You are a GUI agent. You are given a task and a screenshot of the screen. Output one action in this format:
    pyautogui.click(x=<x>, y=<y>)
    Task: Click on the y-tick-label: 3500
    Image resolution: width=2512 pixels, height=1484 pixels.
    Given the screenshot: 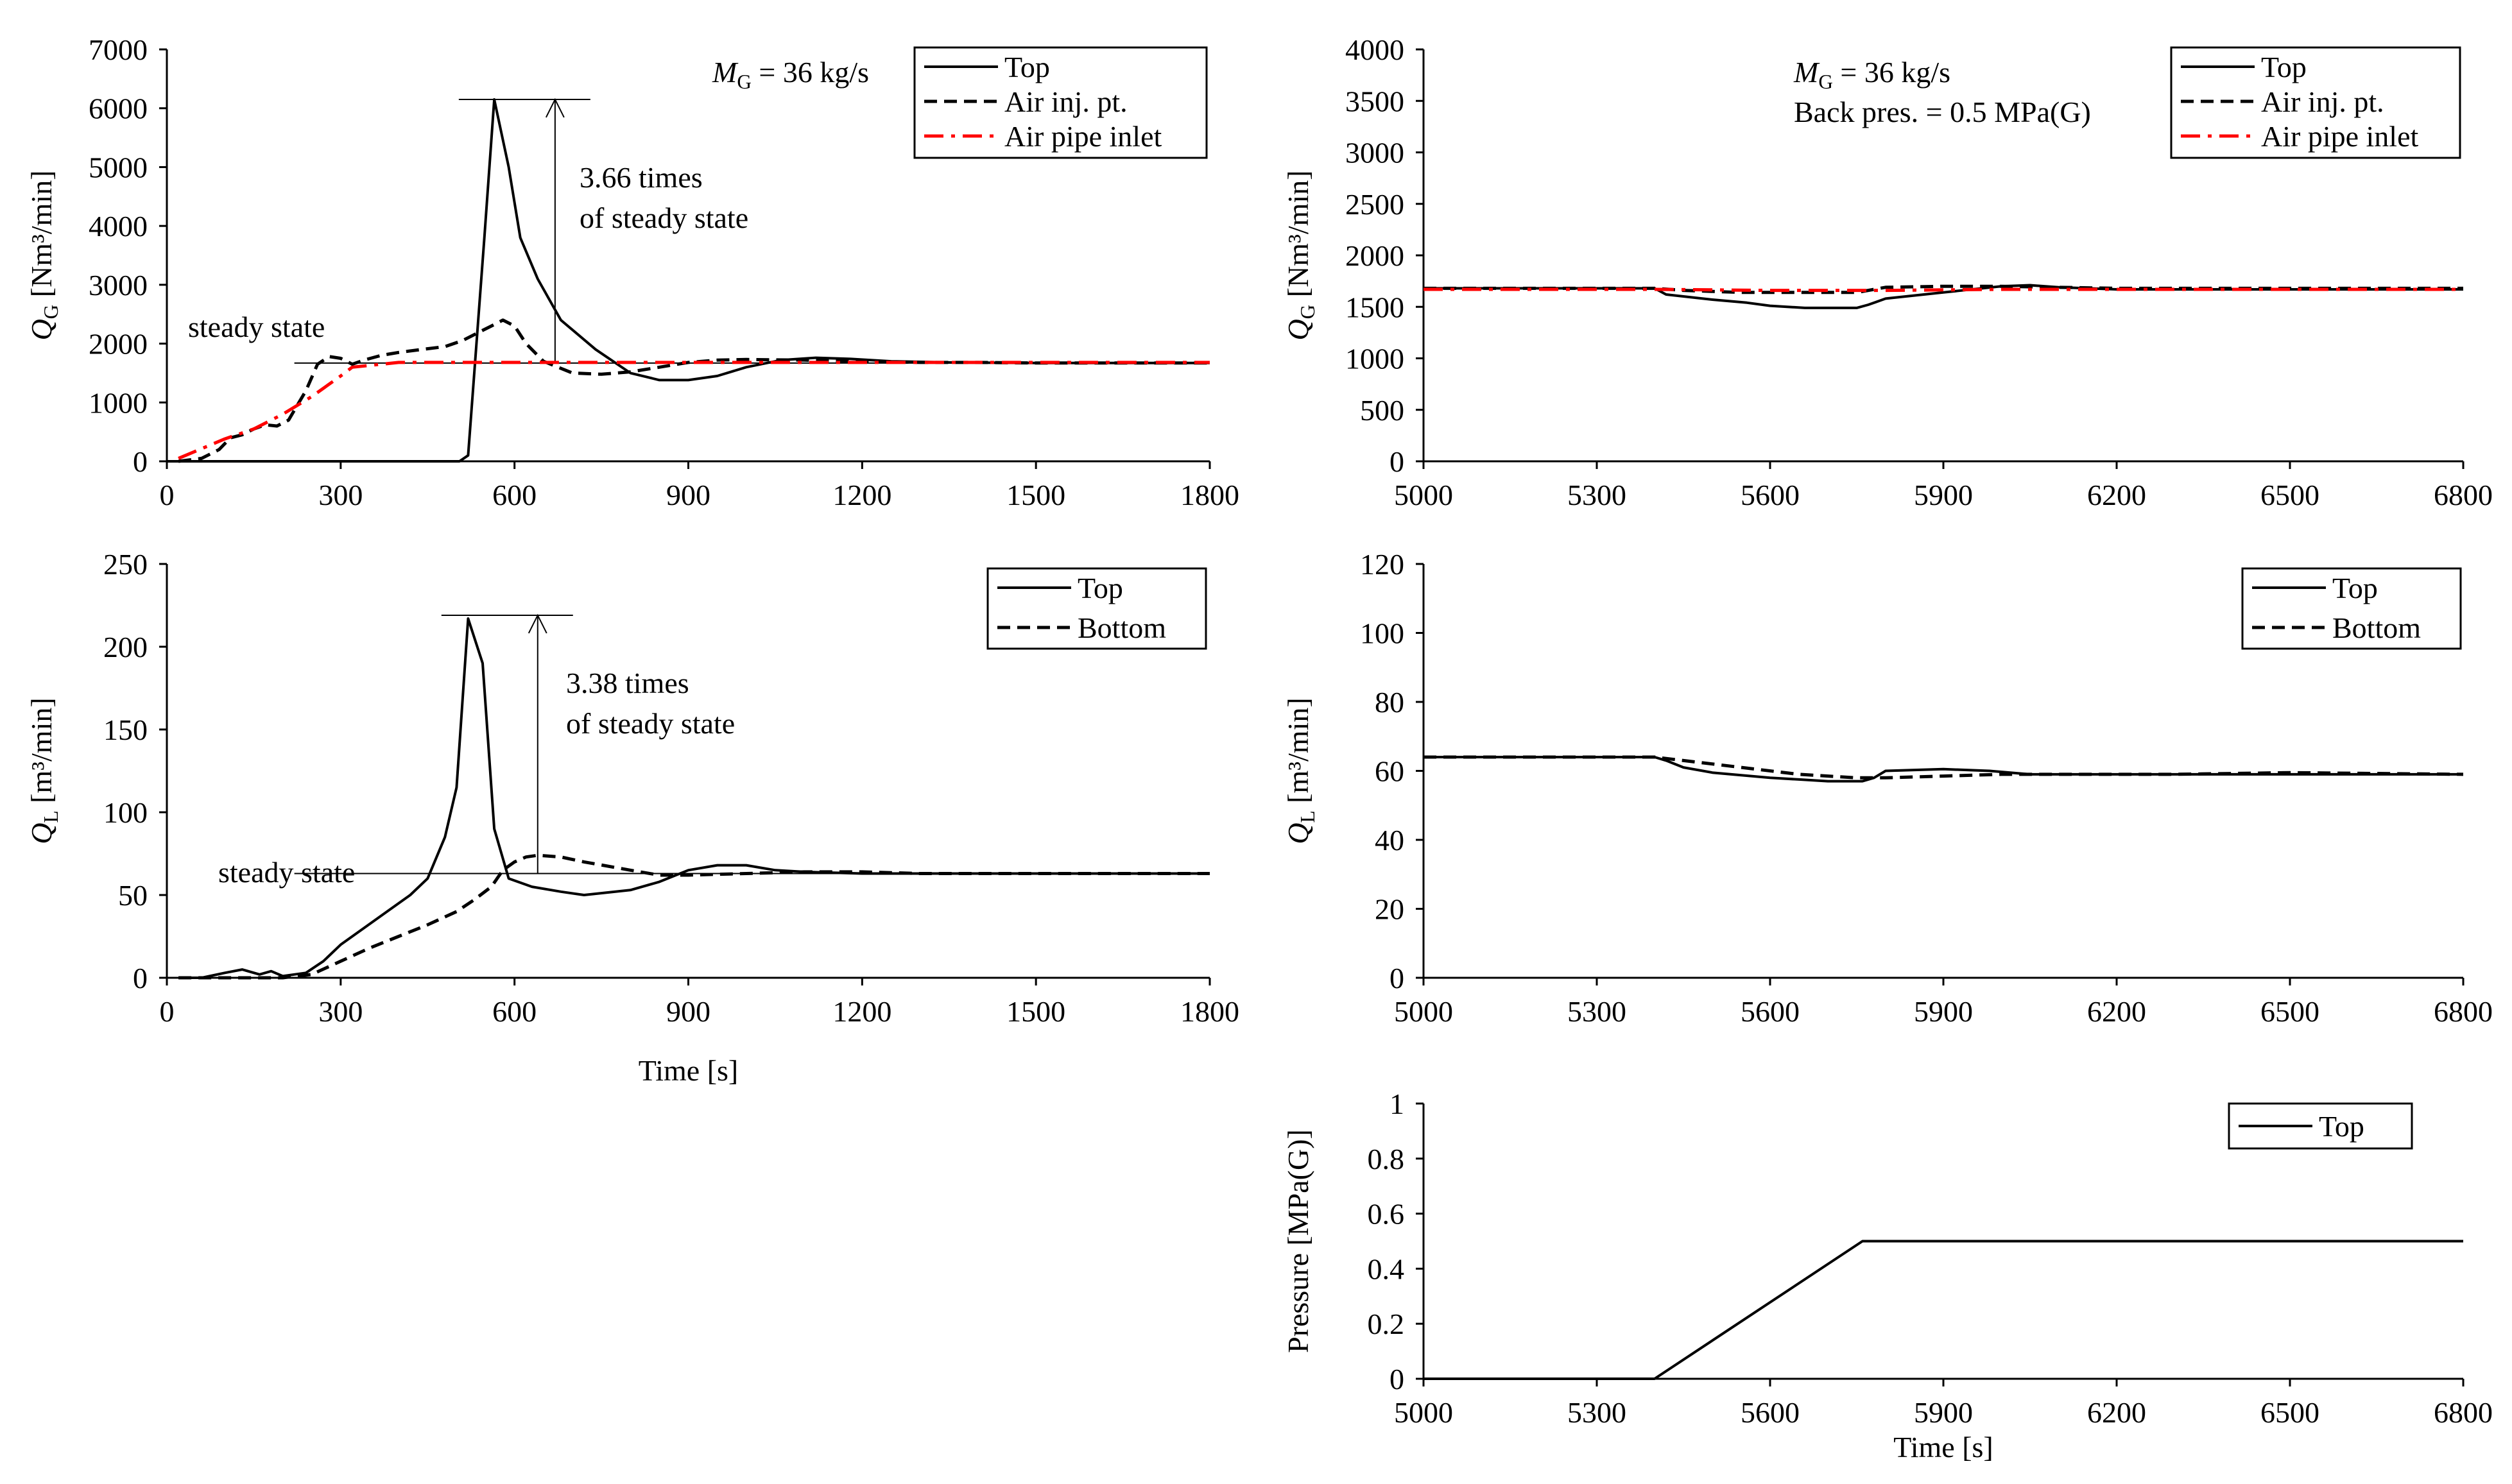 What is the action you would take?
    pyautogui.click(x=1374, y=101)
    